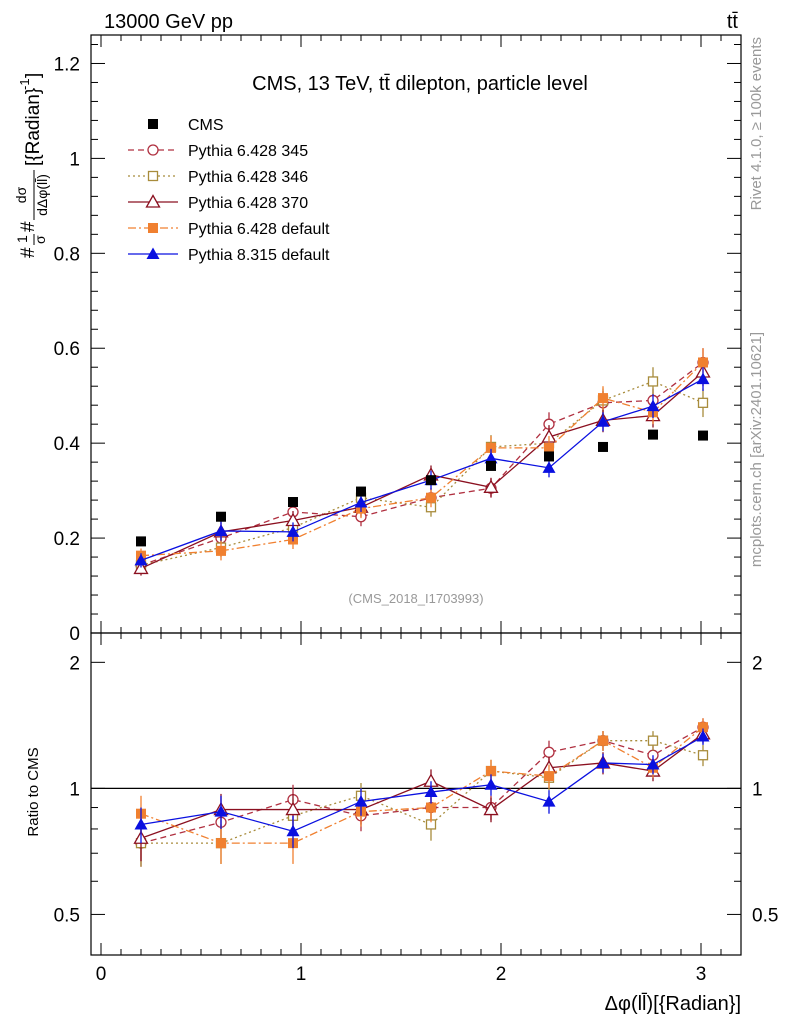  Describe the element at coordinates (153, 124) in the screenshot. I see `legend-marker-cms` at that location.